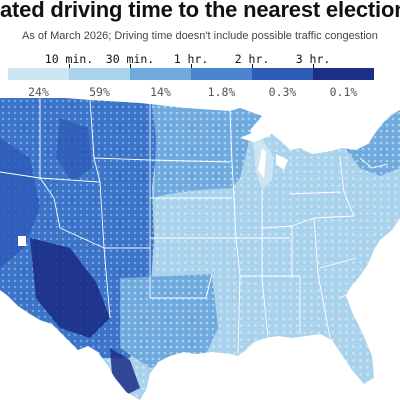 The height and width of the screenshot is (400, 400). I want to click on lake-superior, so click(255, 134).